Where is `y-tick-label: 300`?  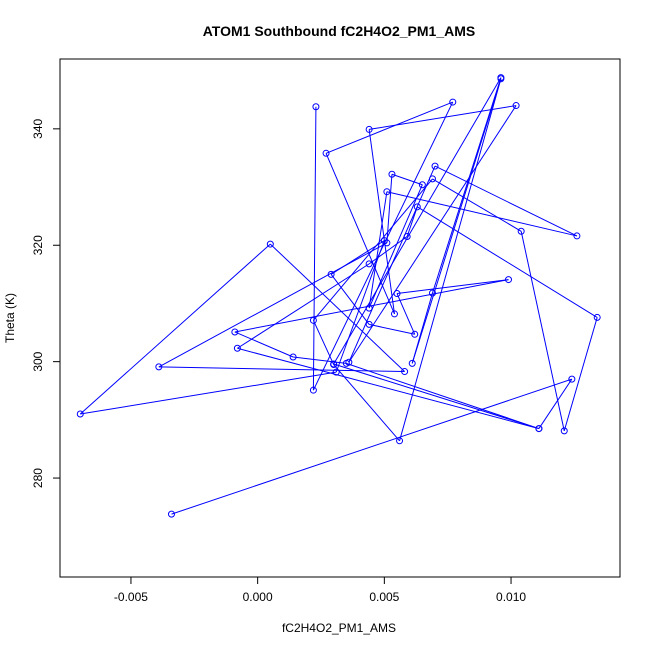
y-tick-label: 300 is located at coordinates (38, 361).